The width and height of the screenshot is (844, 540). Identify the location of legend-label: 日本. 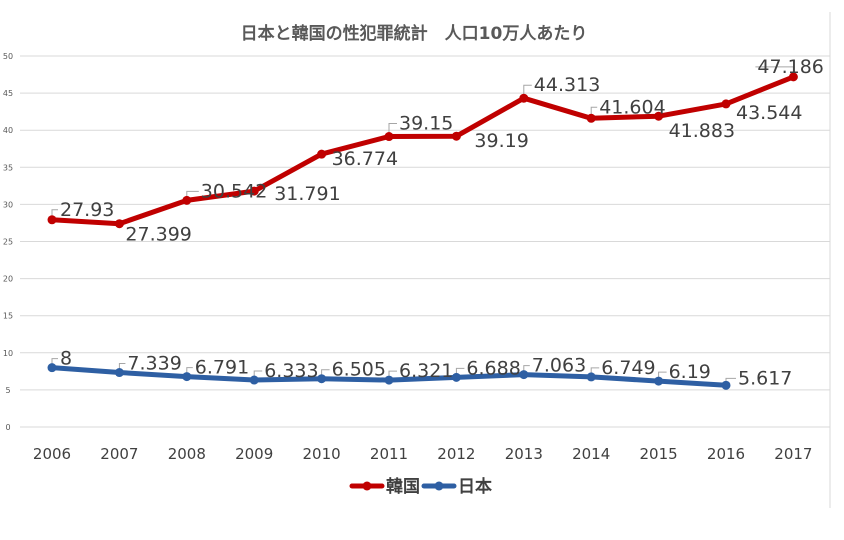
(475, 486).